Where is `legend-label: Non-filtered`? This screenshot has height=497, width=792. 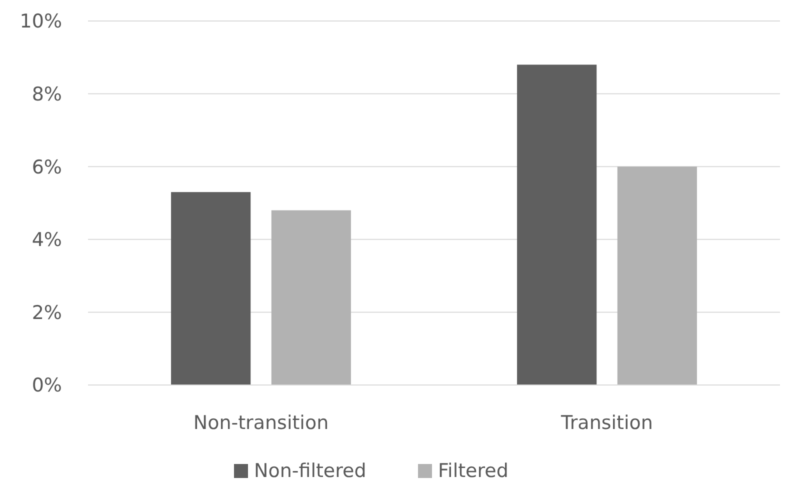
legend-label: Non-filtered is located at coordinates (310, 471).